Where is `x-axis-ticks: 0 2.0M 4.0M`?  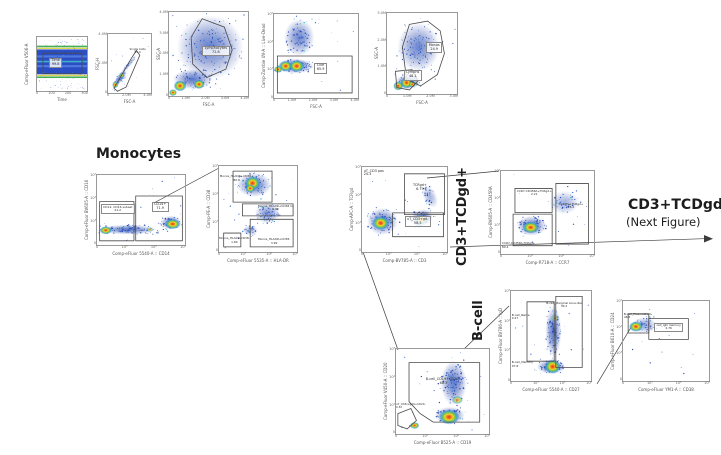 x-axis-ticks: 0 2.0M 4.0M is located at coordinates (129, 95).